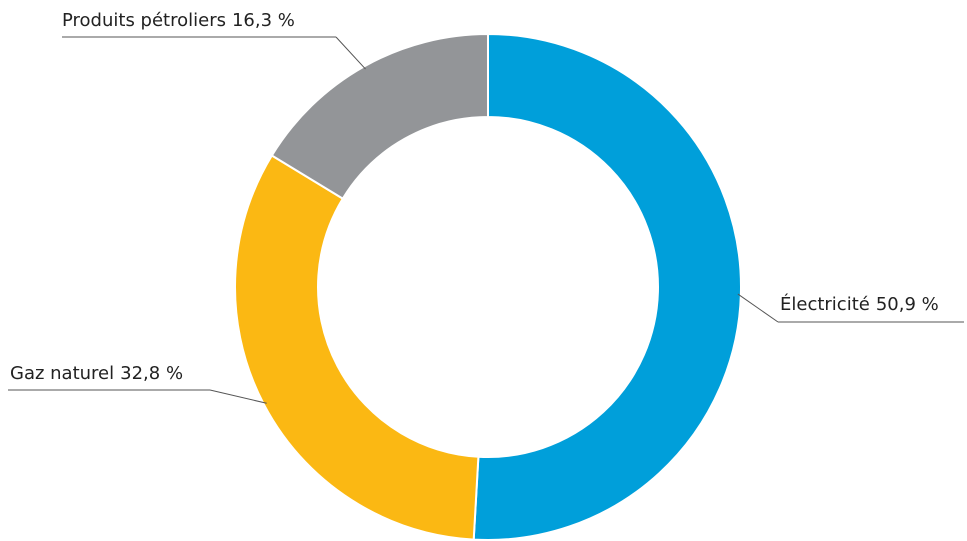 The width and height of the screenshot is (967, 541). I want to click on category-label: Produits pétroliers, so click(144, 20).